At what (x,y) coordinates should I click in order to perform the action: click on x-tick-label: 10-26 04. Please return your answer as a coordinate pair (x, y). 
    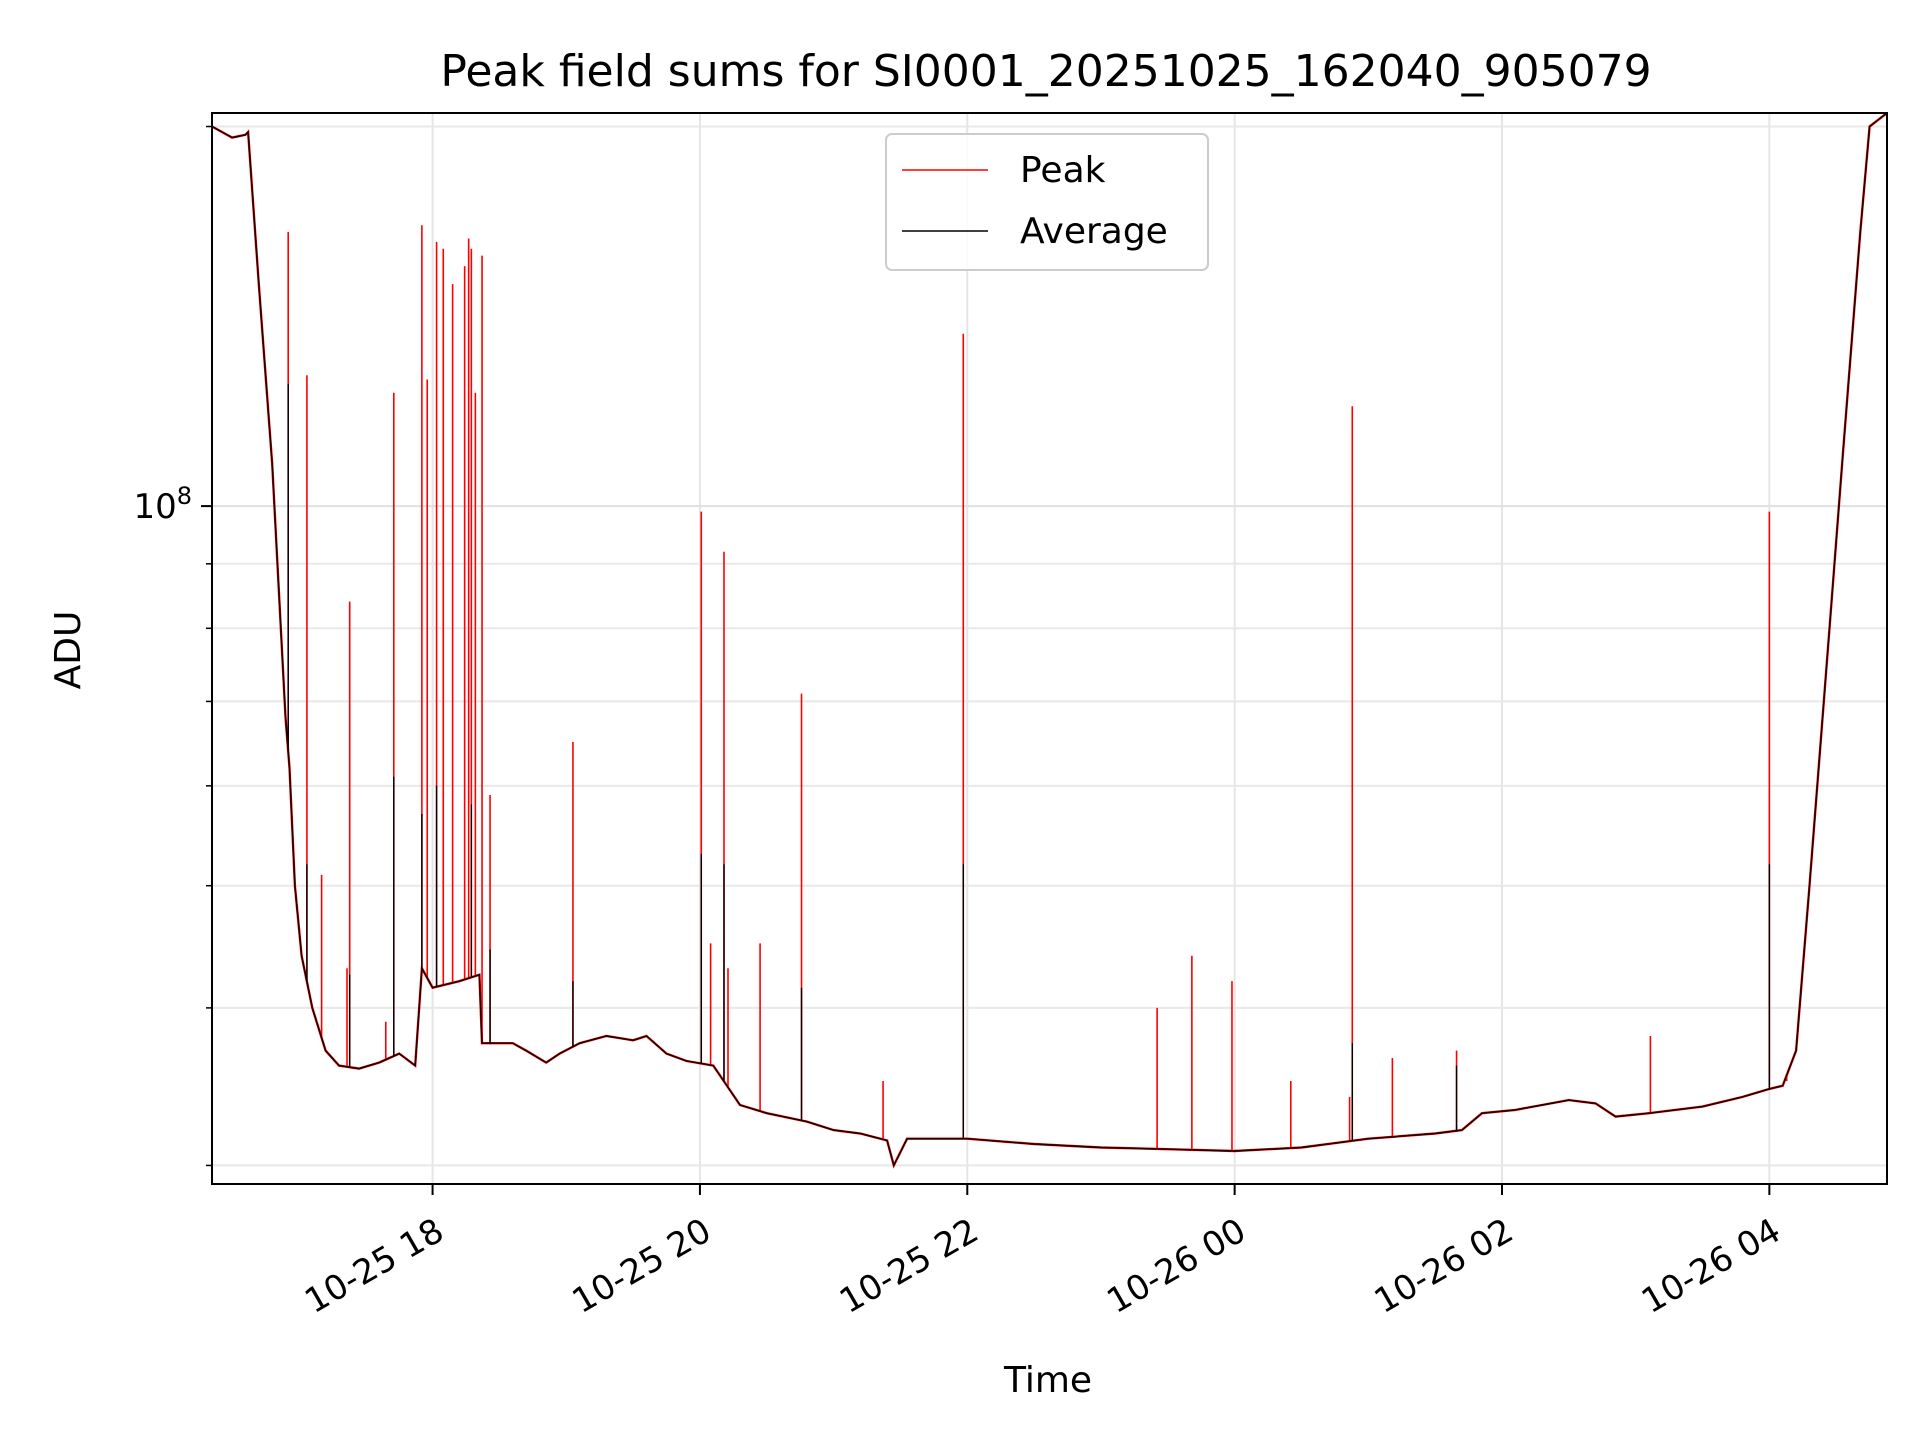
    Looking at the image, I should click on (1711, 1266).